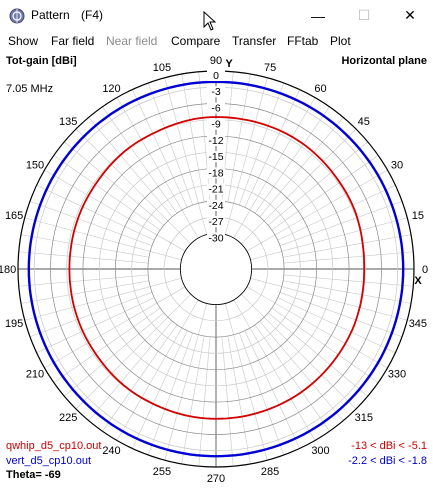  I want to click on title-bar: Pattern (F4) — ☐ ✕, so click(216, 15).